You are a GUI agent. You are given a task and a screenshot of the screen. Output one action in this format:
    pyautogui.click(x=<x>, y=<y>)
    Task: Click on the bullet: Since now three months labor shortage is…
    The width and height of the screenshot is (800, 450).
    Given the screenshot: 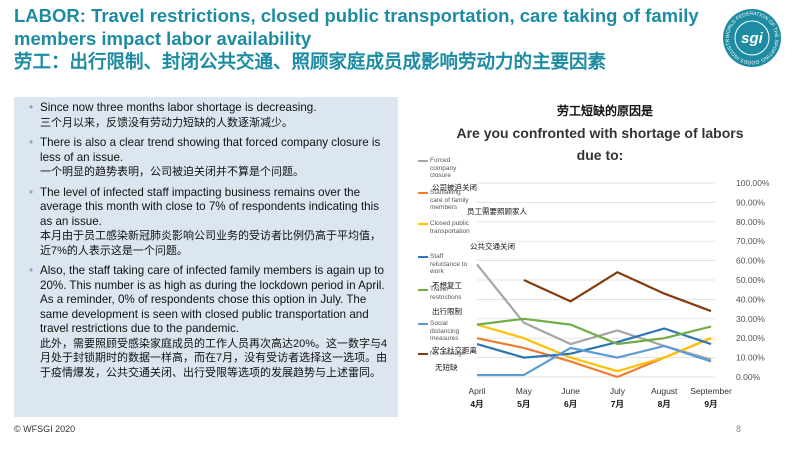 What is the action you would take?
    pyautogui.click(x=209, y=115)
    